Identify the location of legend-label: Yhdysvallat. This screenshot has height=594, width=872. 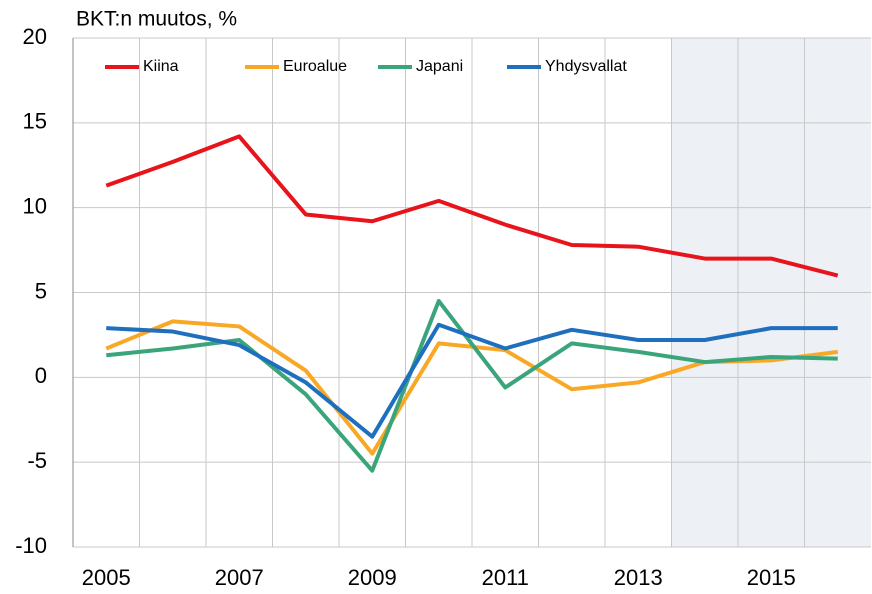
(586, 66).